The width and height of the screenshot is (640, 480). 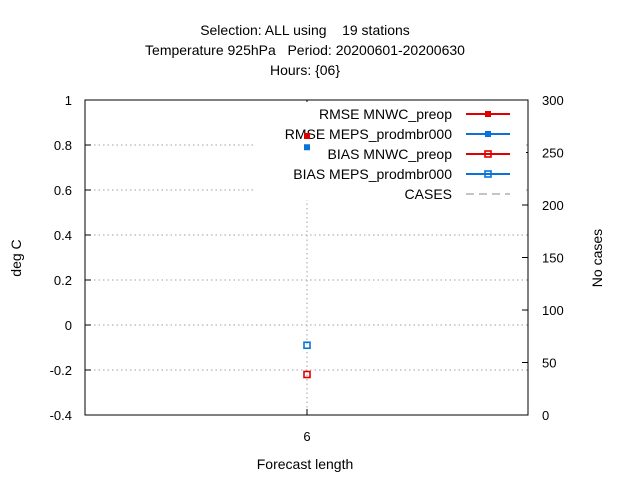 I want to click on legend-background, so click(x=391, y=151).